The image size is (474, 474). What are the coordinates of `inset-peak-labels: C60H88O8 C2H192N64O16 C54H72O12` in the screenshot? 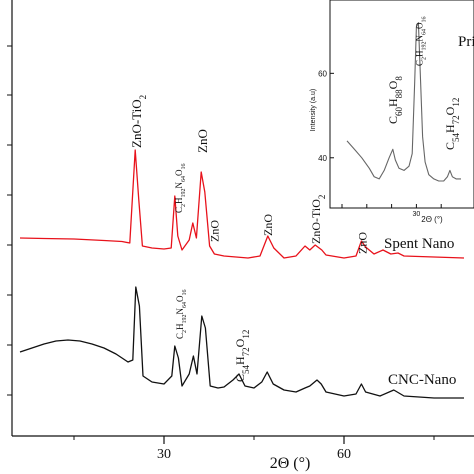 It's located at (423, 83).